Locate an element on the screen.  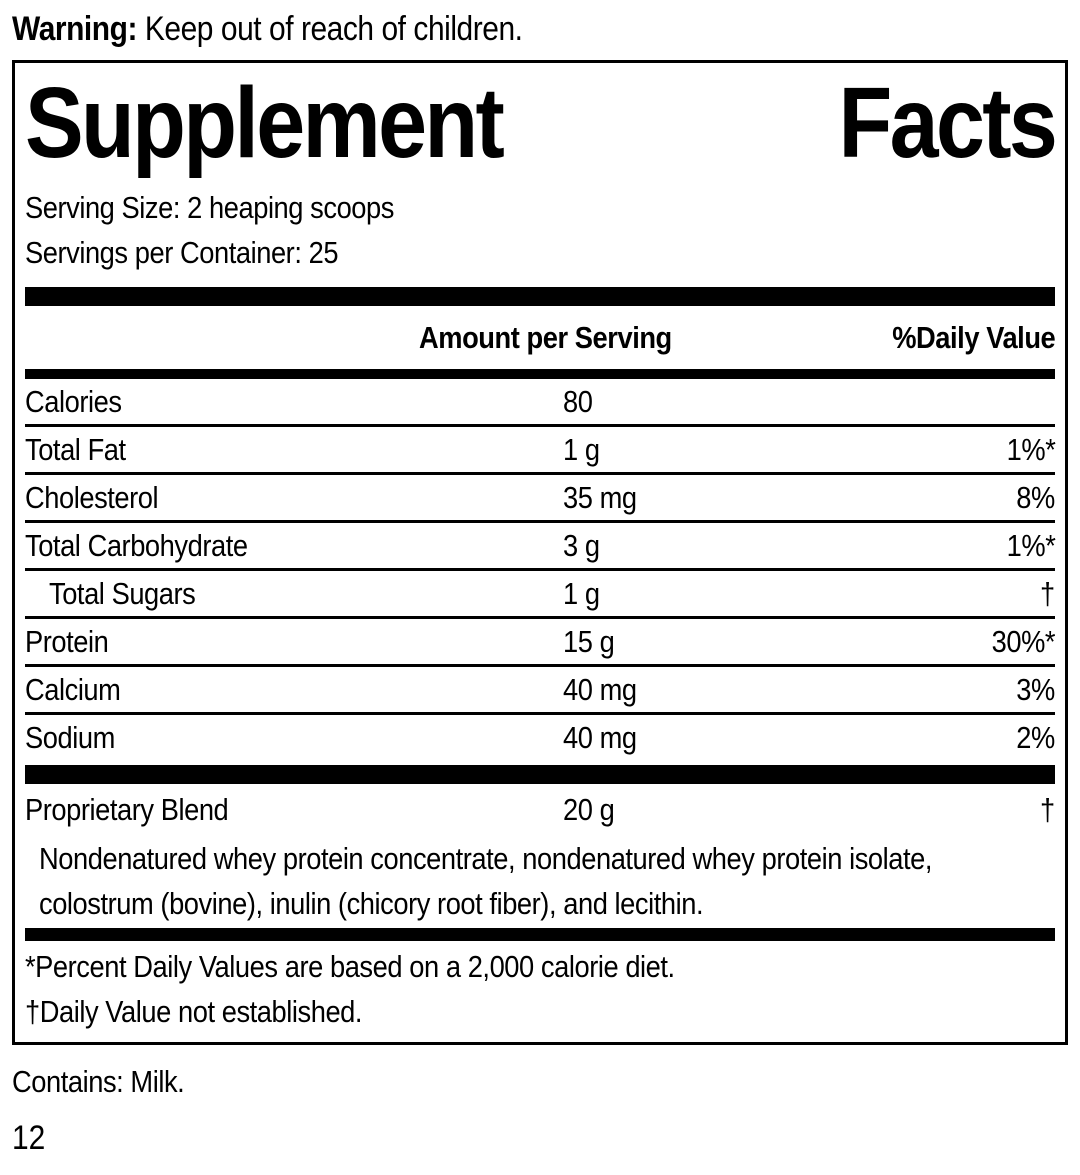
footnote-dagger: †Daily Value not established. is located at coordinates (194, 1011).